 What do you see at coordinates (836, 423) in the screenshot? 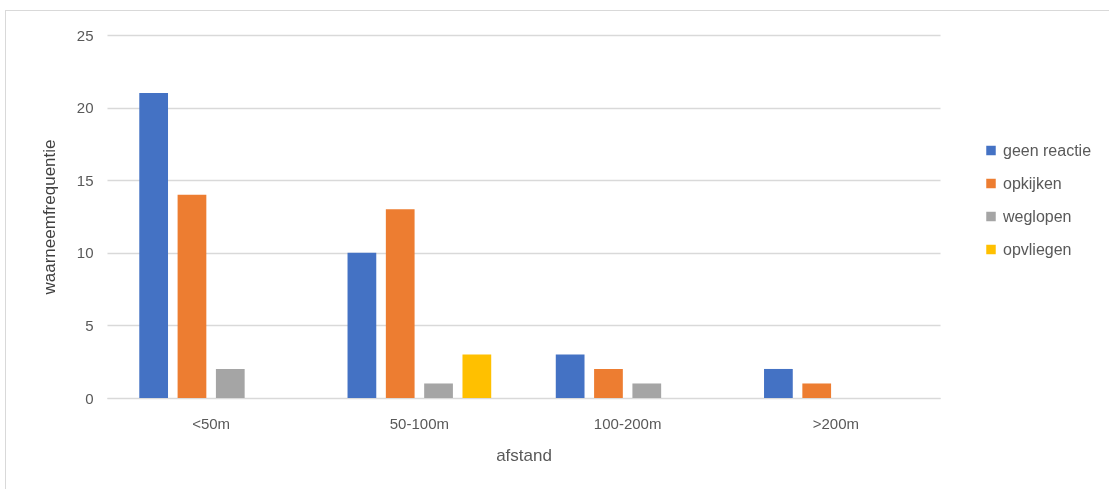
I see `x-tick-label: >200m` at bounding box center [836, 423].